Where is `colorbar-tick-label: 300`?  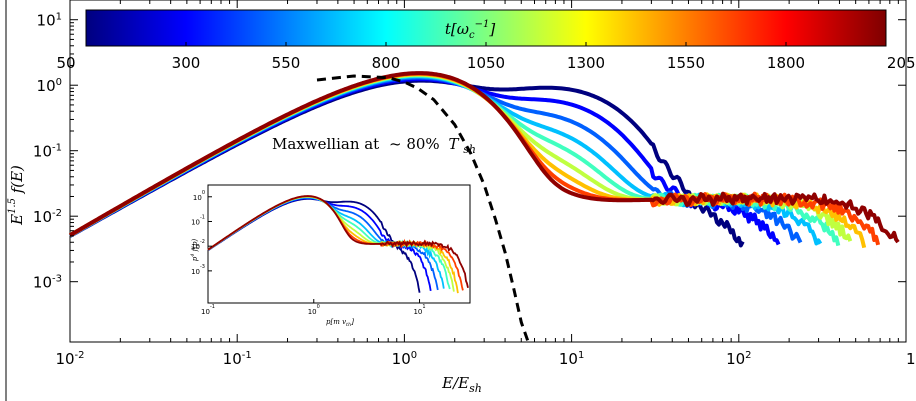
colorbar-tick-label: 300 is located at coordinates (186, 63).